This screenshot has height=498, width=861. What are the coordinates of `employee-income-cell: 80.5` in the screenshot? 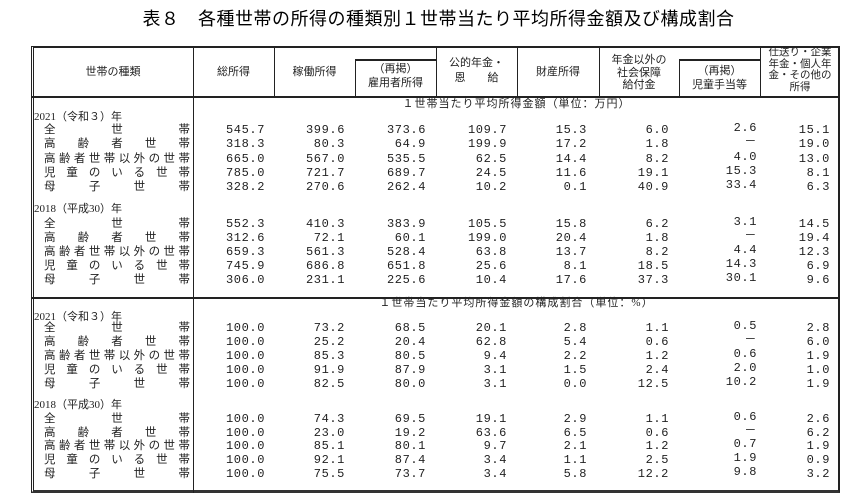 It's located at (410, 356).